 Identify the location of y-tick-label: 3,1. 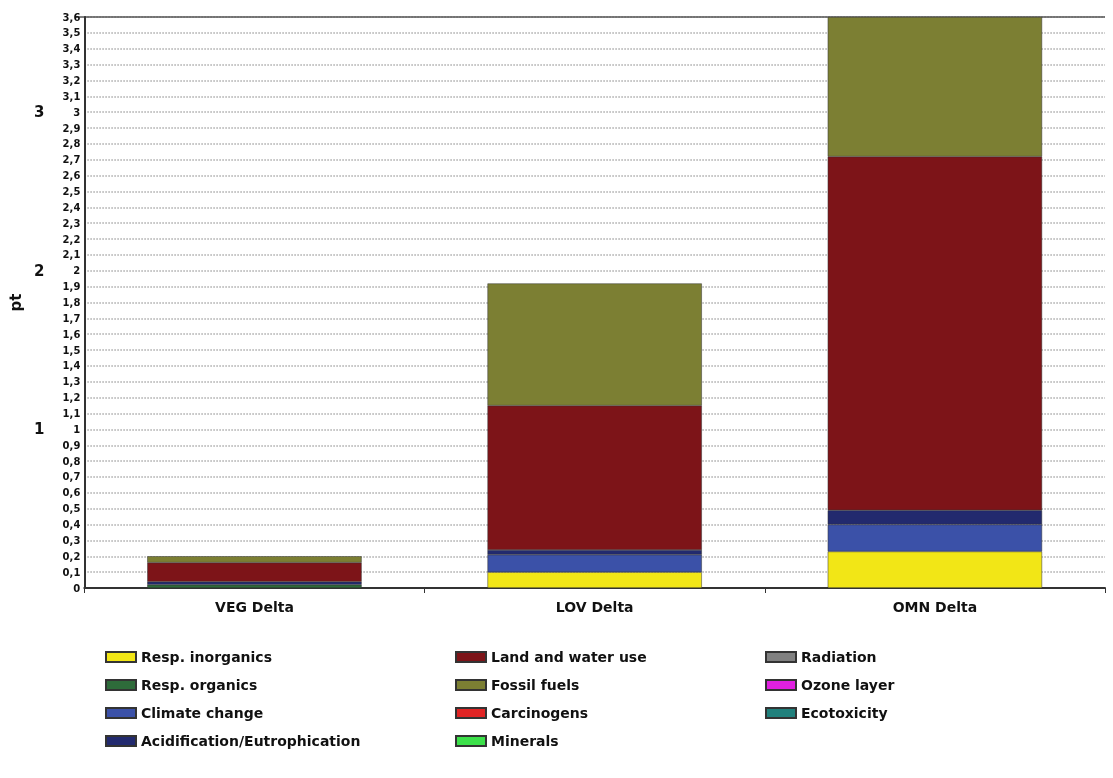
(71, 96).